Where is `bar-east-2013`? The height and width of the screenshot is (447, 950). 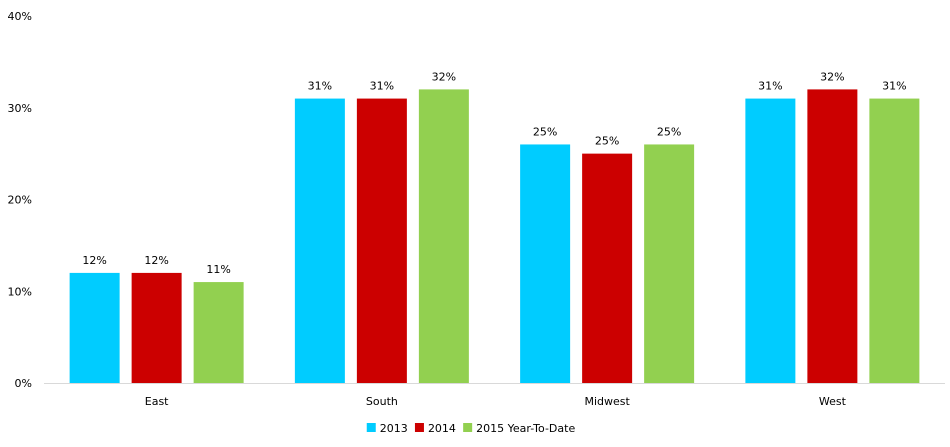
bar-east-2013 is located at coordinates (94, 327).